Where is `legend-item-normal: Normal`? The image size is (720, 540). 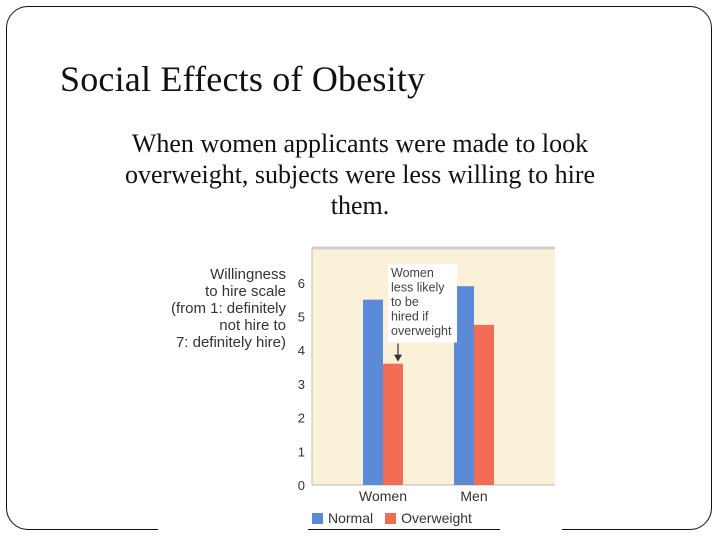
legend-item-normal: Normal is located at coordinates (342, 518).